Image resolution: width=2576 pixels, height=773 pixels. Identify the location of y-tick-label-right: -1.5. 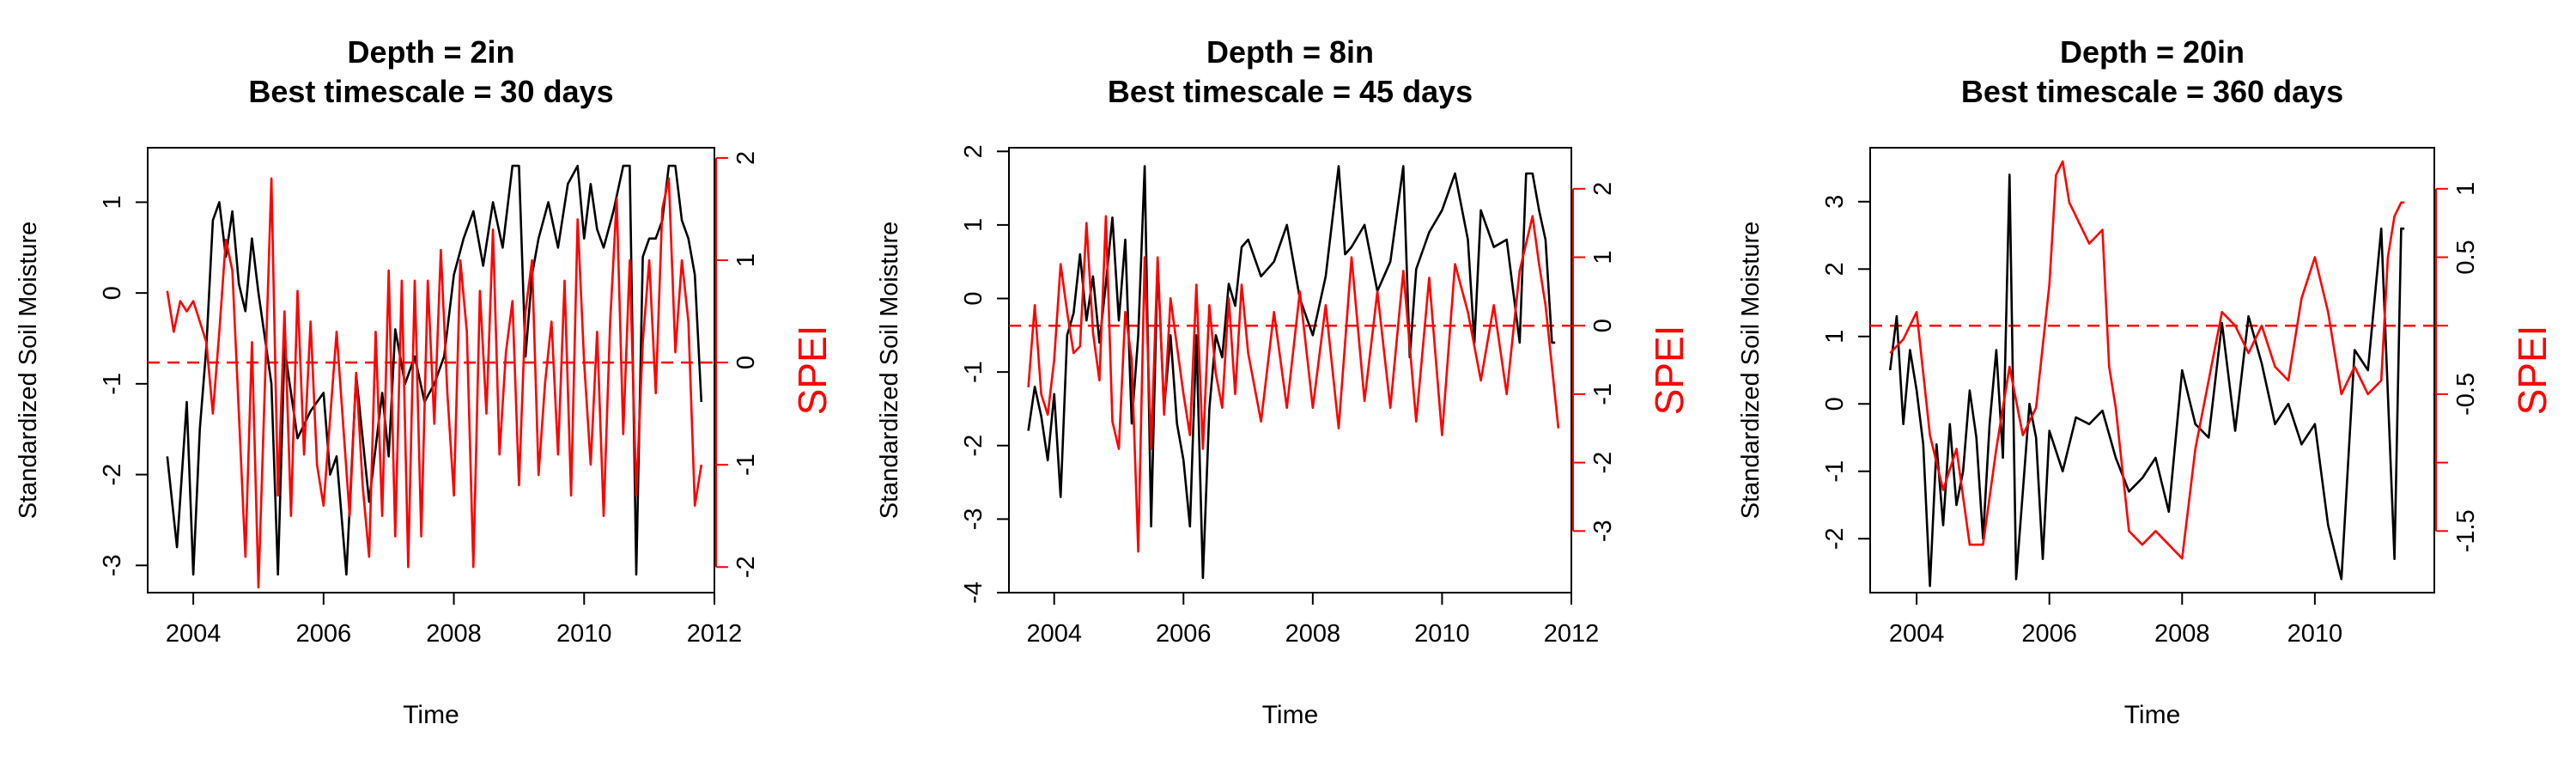
(2466, 530).